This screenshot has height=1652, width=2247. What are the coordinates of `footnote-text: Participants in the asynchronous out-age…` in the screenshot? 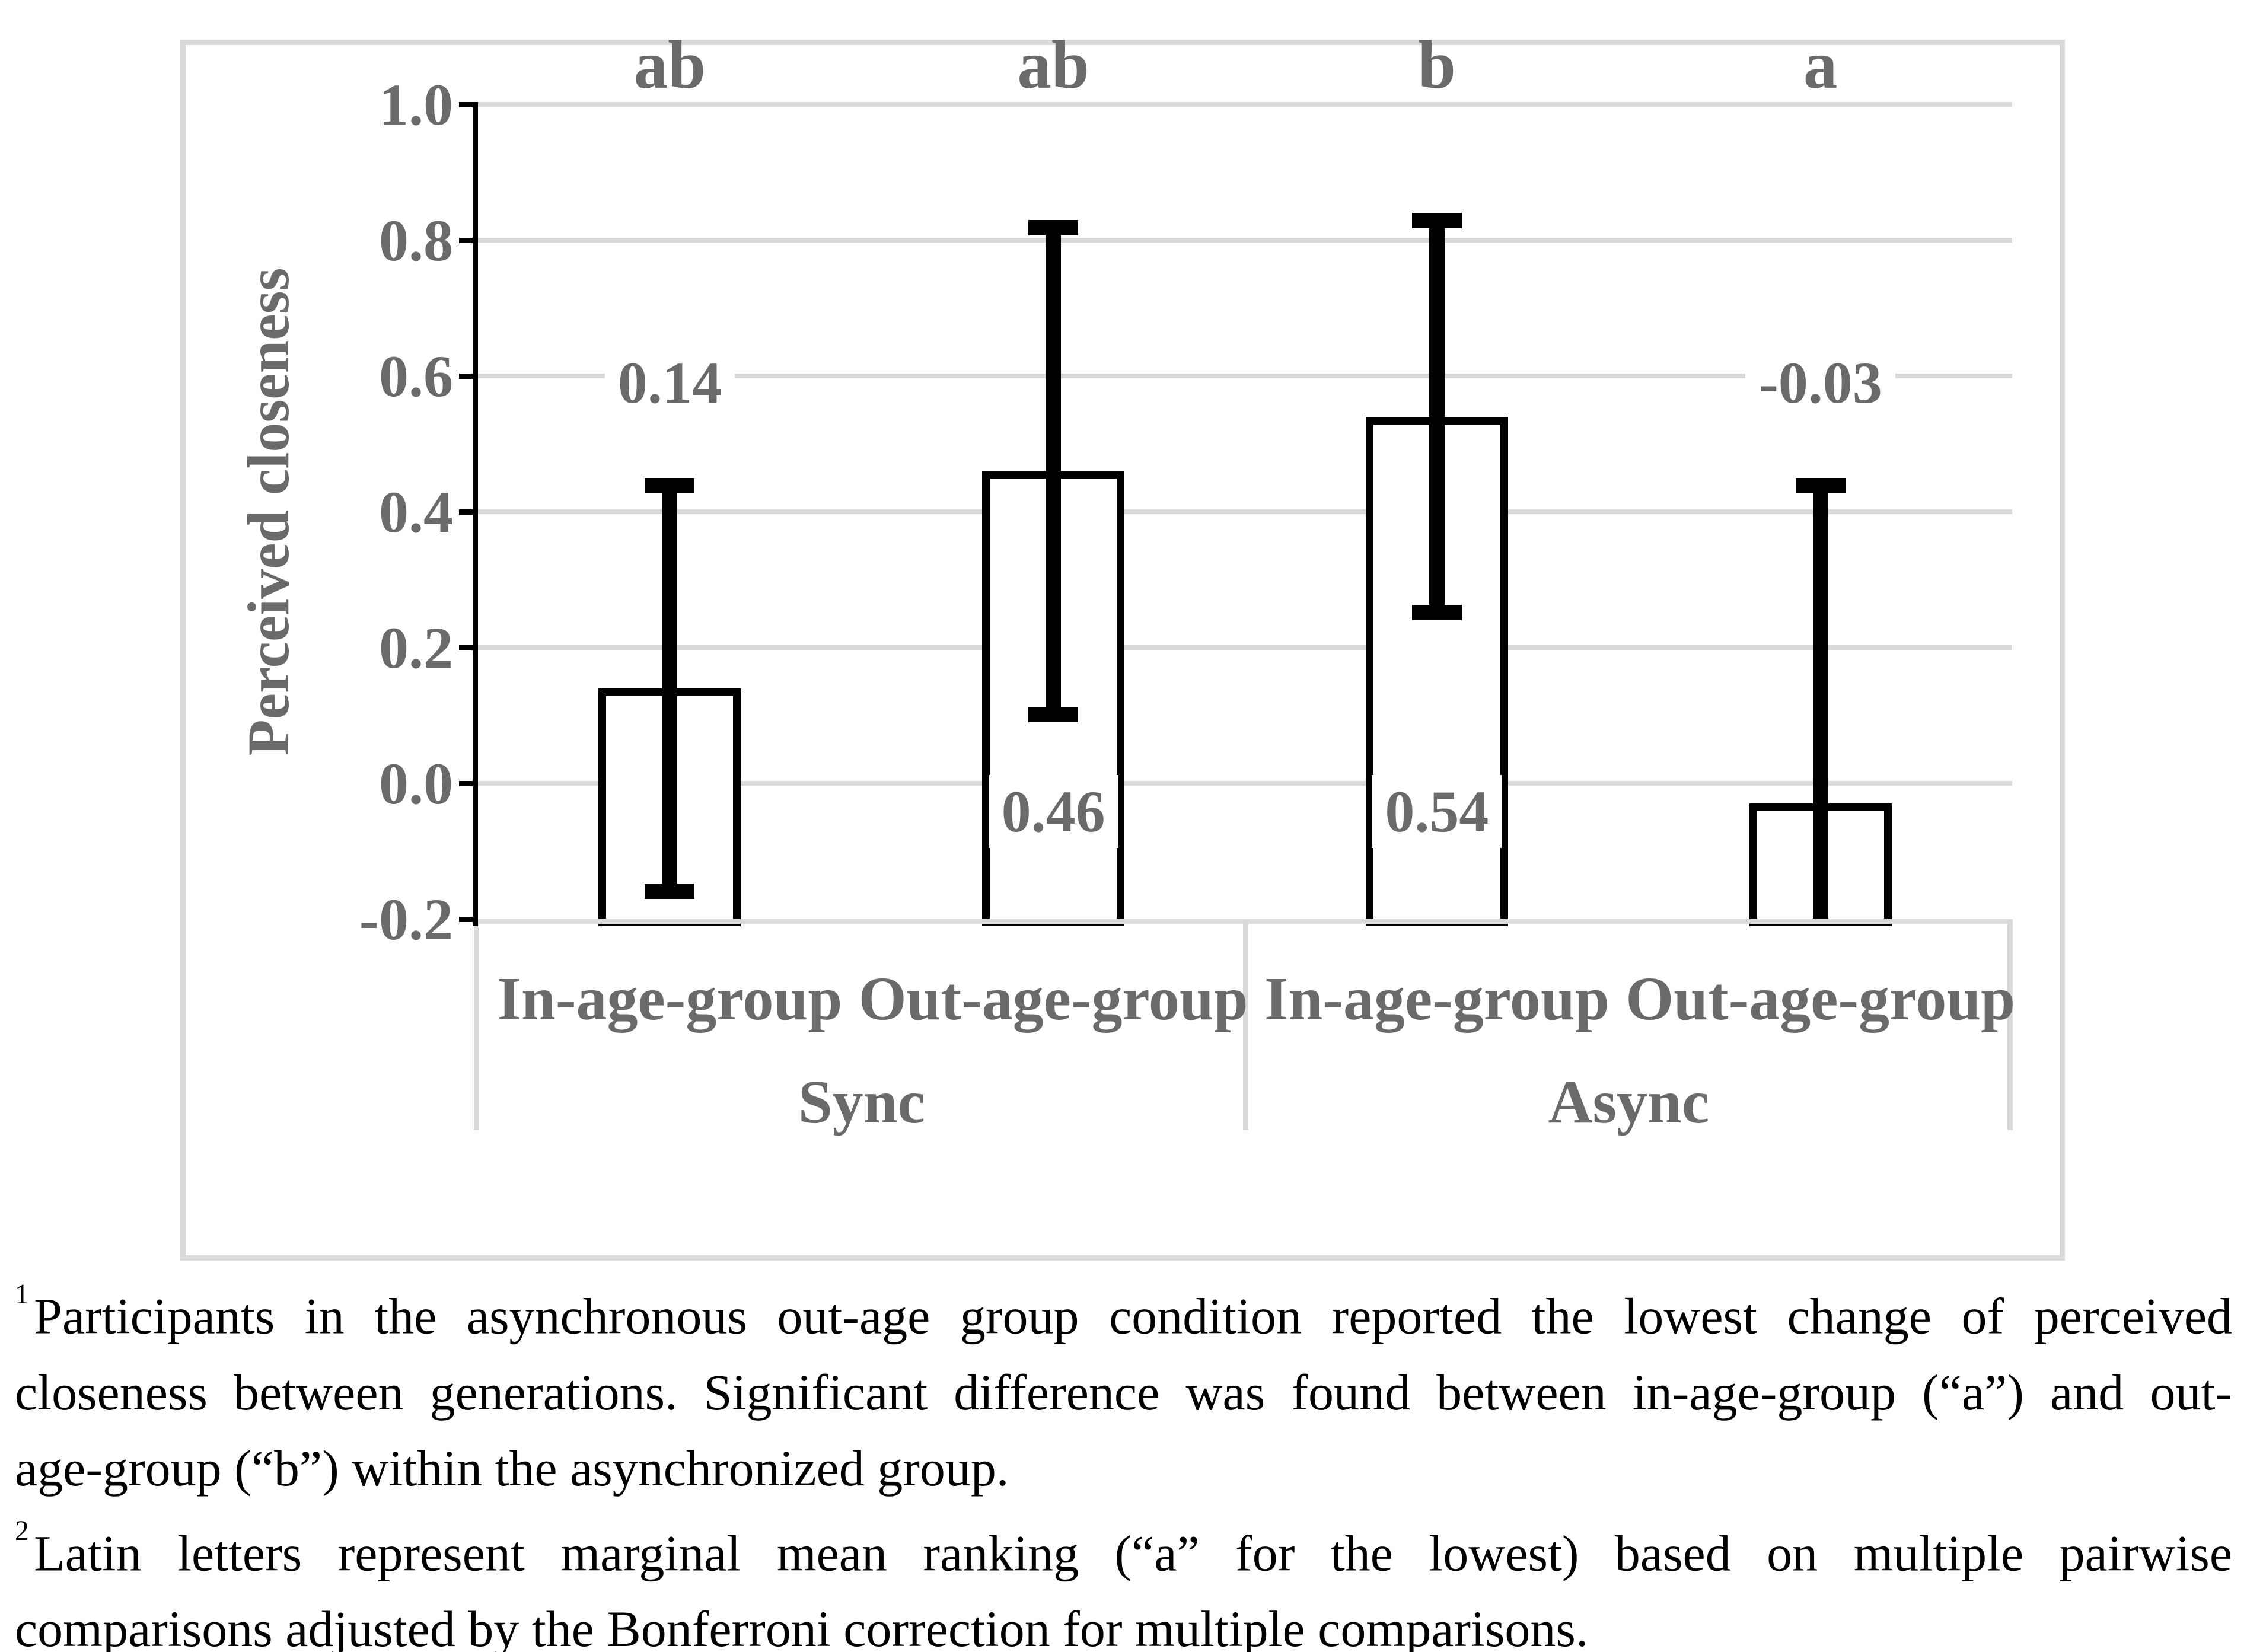 It's located at (1133, 1316).